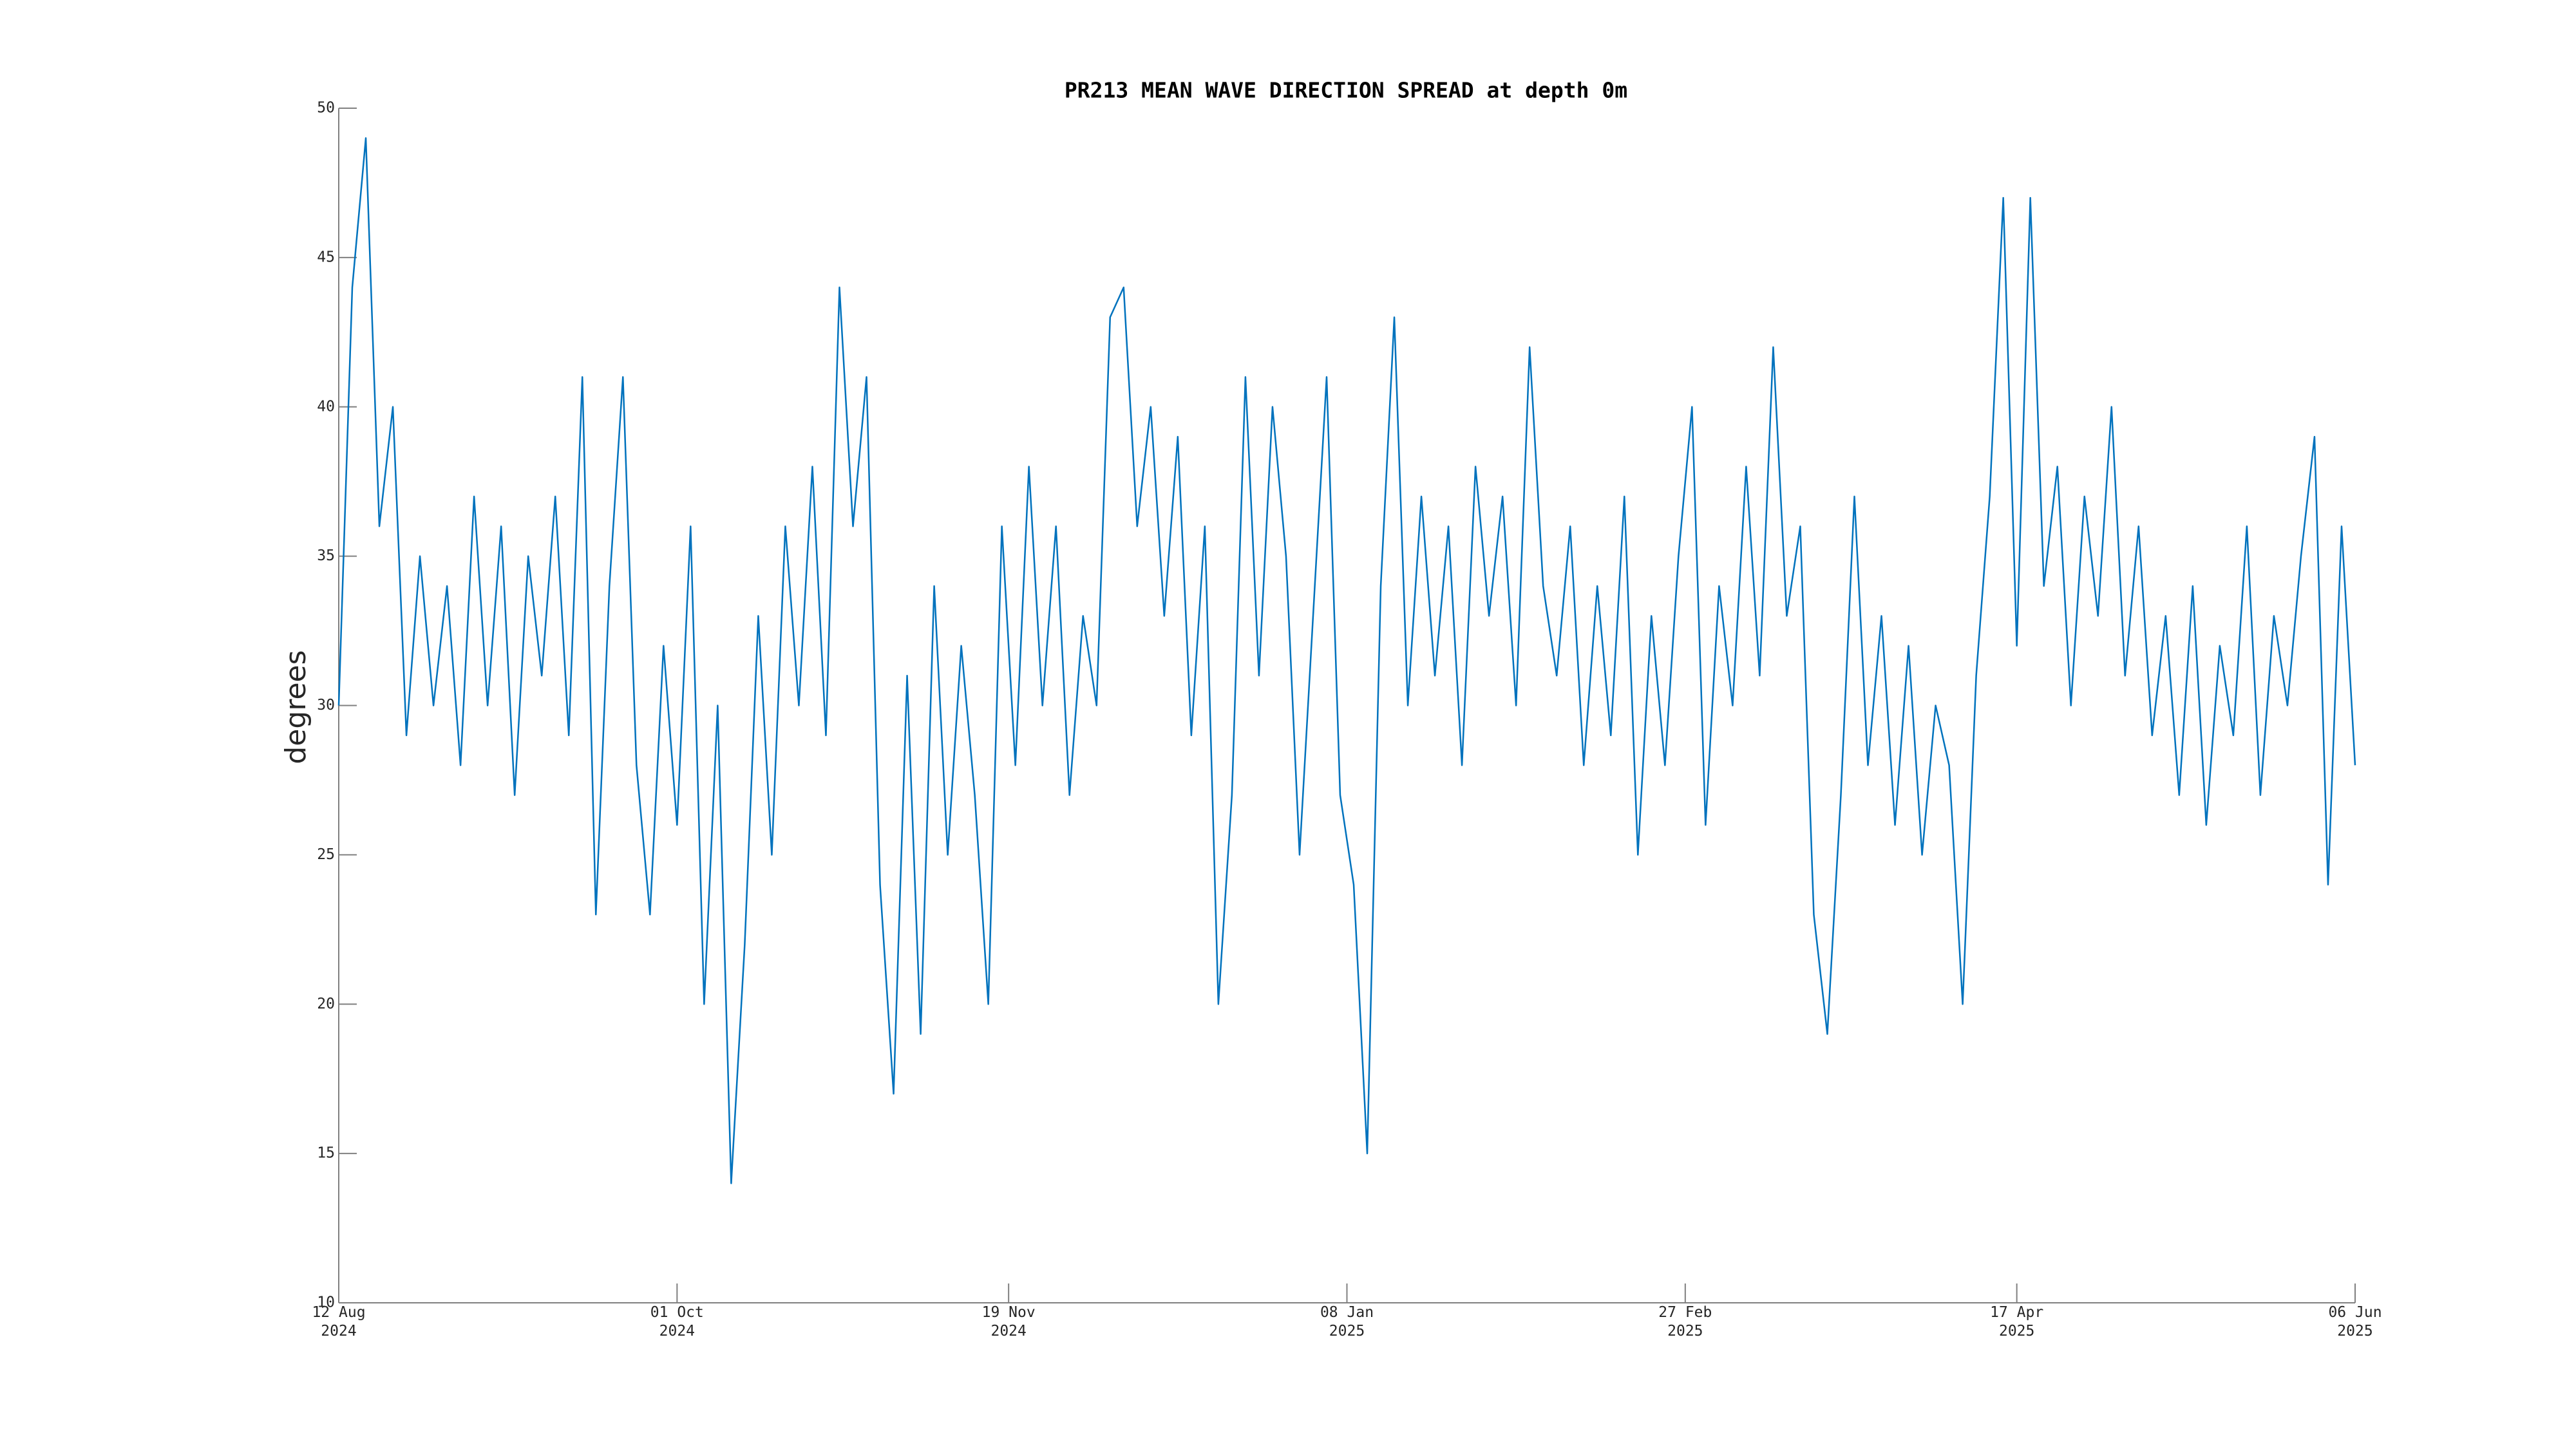 This screenshot has height=1449, width=2576. What do you see at coordinates (326, 1302) in the screenshot?
I see `y-tick-label: 10` at bounding box center [326, 1302].